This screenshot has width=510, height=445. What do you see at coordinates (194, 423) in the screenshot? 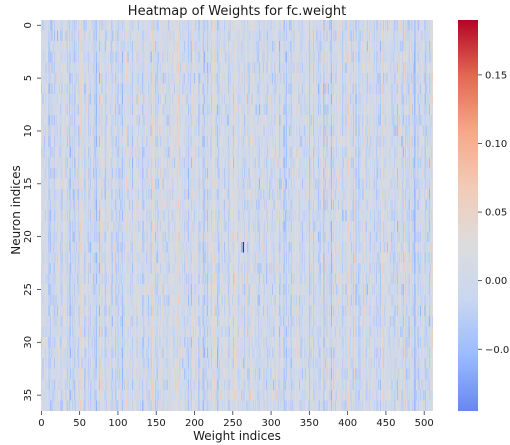
I see `x-tick-label: 200` at bounding box center [194, 423].